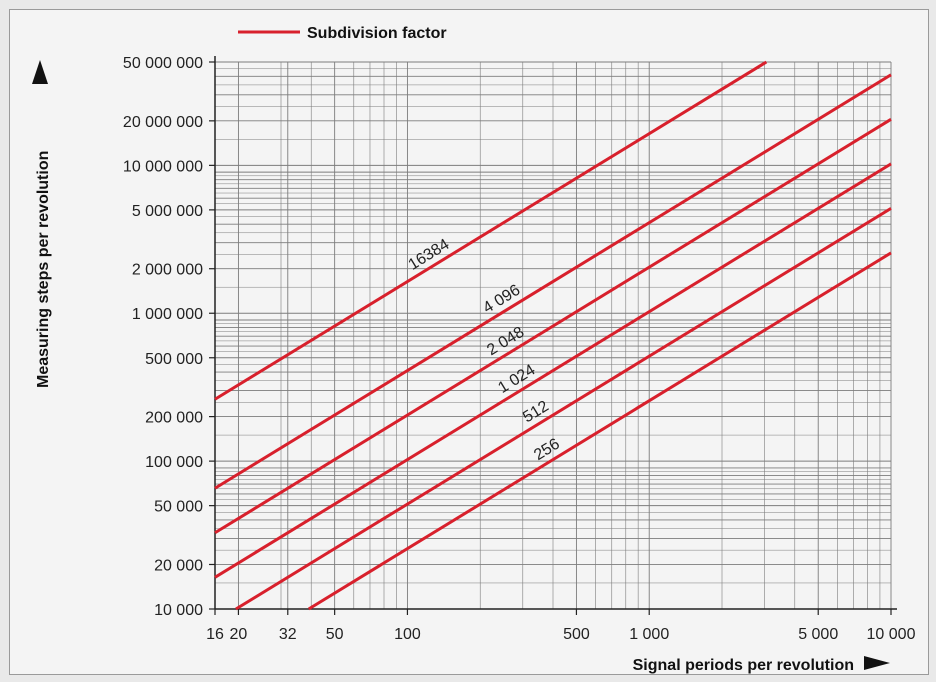 The height and width of the screenshot is (682, 936). Describe the element at coordinates (407, 634) in the screenshot. I see `x-tick-label: 100` at that location.